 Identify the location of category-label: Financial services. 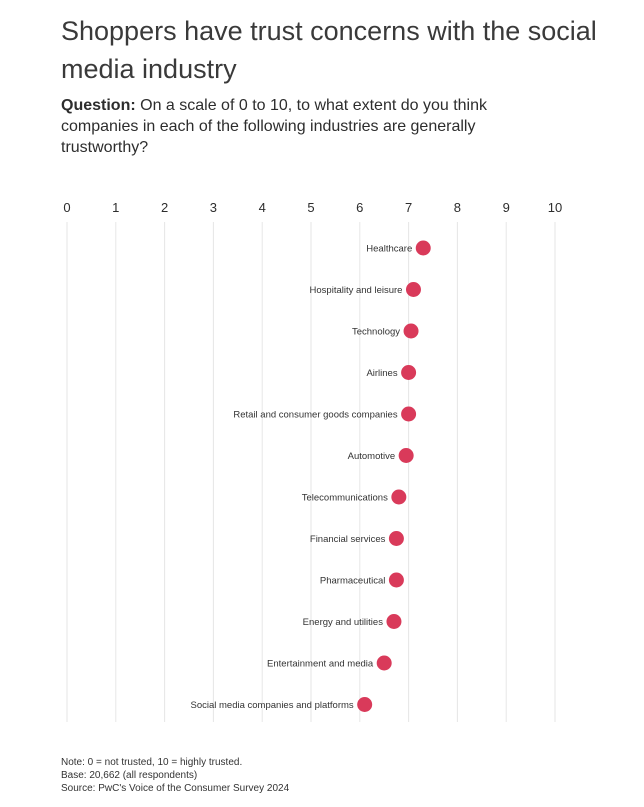
(348, 539).